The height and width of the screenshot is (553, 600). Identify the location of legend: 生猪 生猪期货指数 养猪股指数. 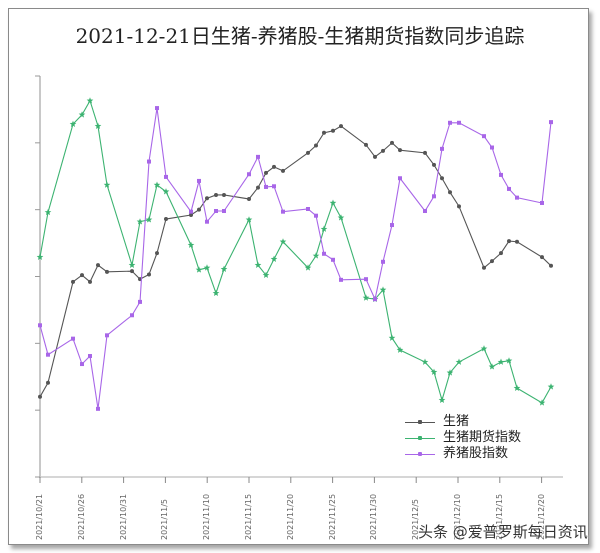
(463, 438).